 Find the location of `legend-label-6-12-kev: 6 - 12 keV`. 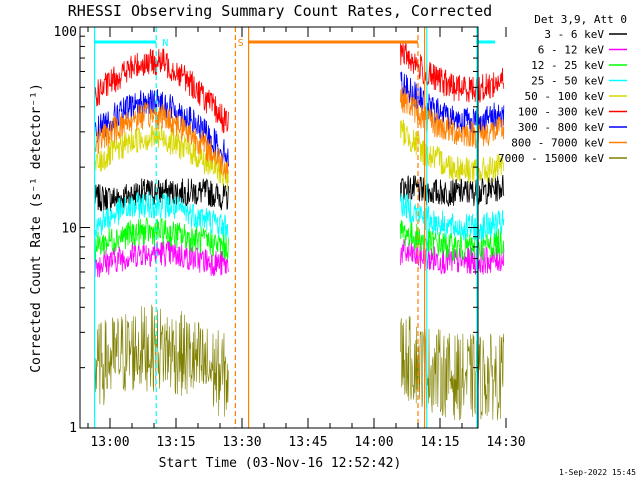

legend-label-6-12-kev: 6 - 12 keV is located at coordinates (571, 50).